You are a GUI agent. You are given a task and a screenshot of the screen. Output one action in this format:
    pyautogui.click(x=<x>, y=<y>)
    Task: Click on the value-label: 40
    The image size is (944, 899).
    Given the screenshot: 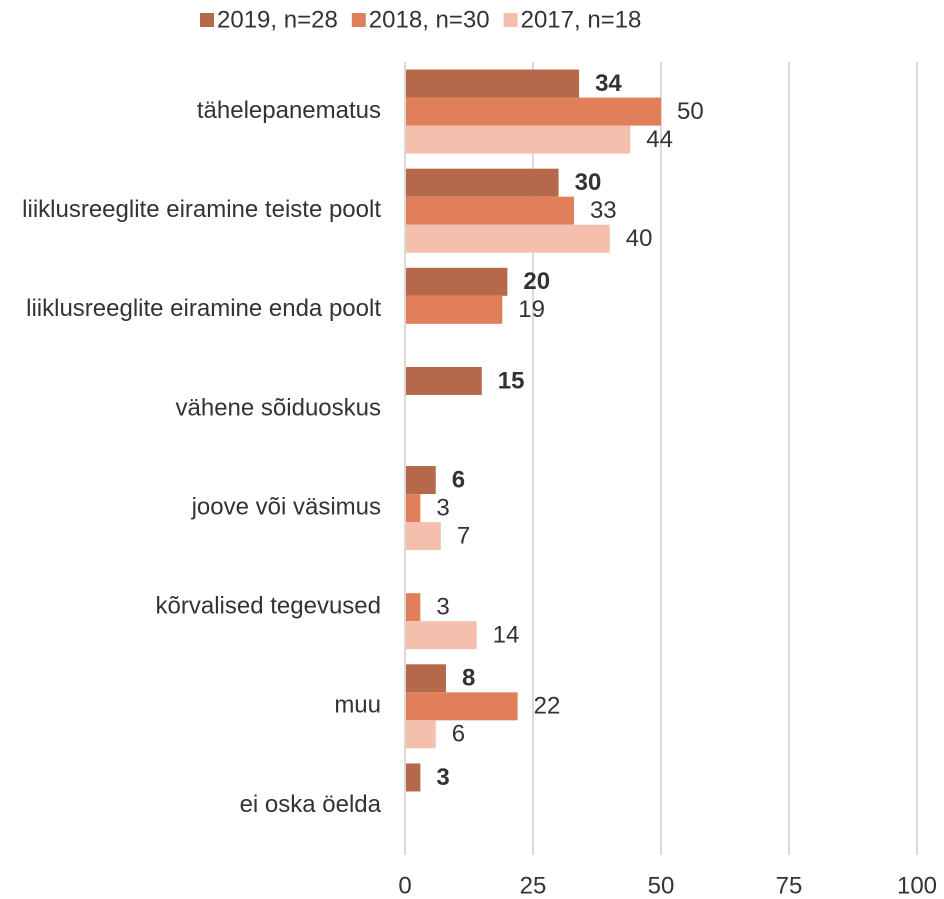 What is the action you would take?
    pyautogui.click(x=639, y=238)
    